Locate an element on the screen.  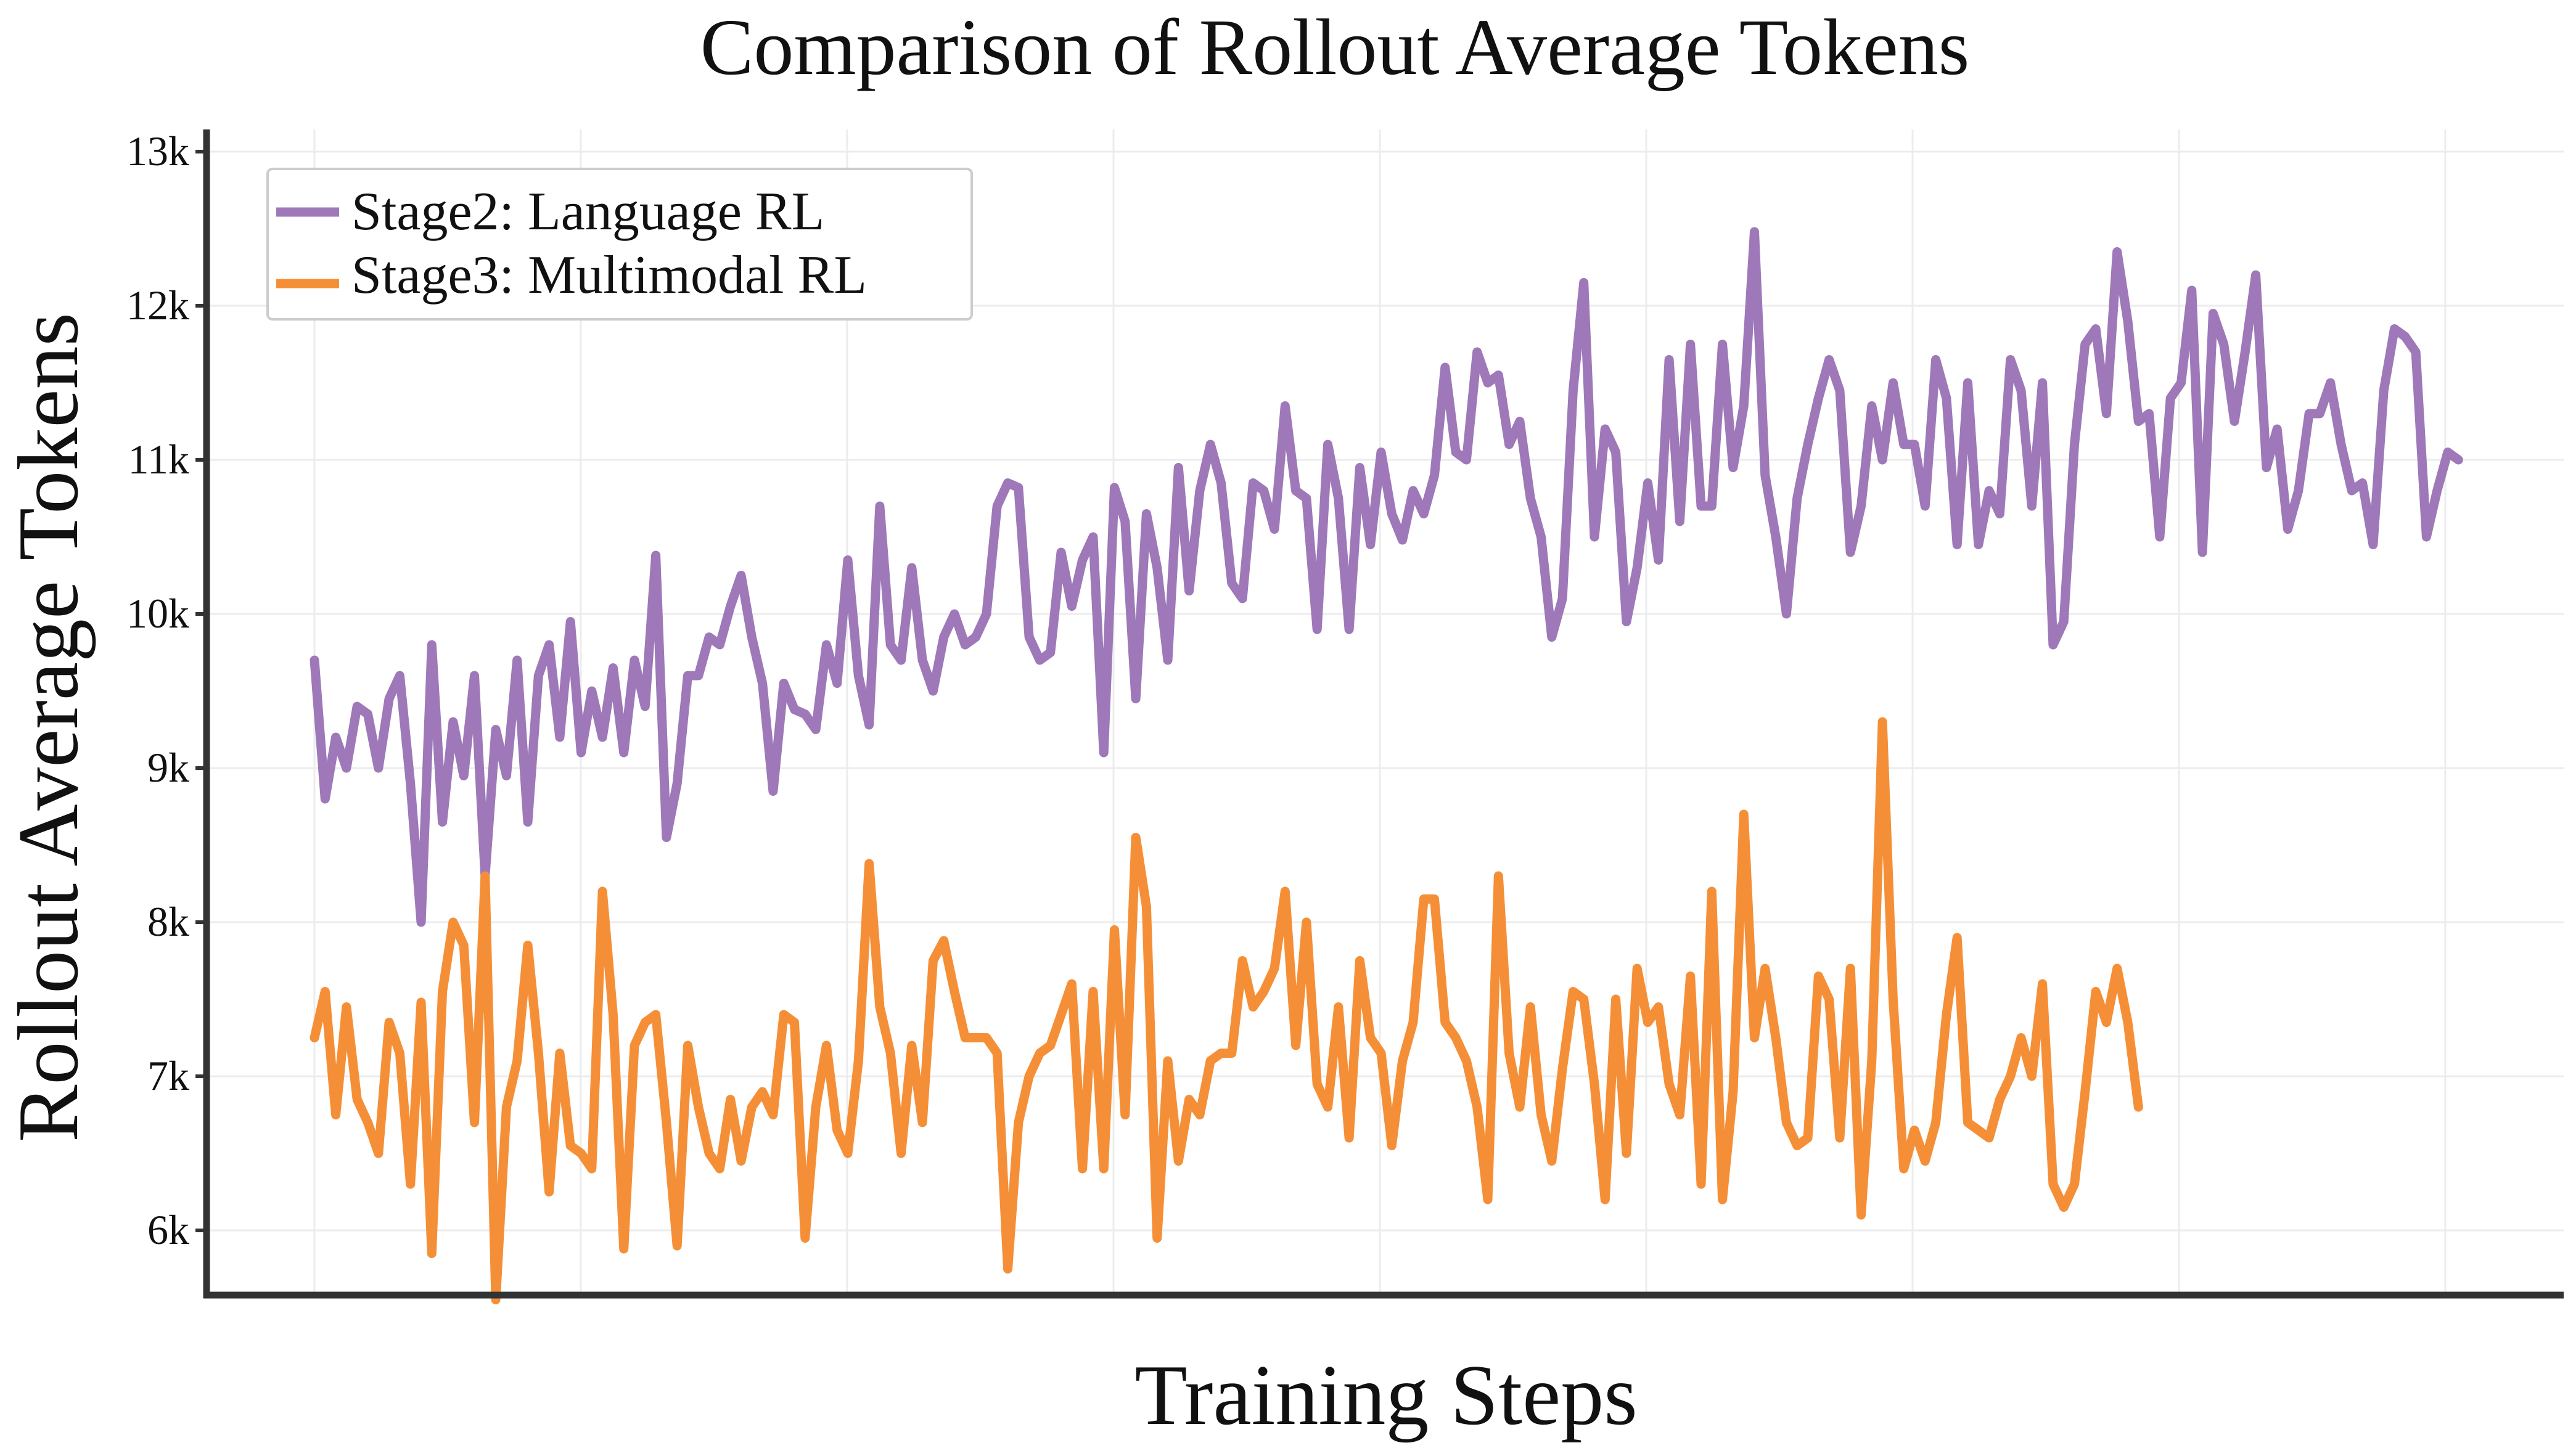
y-axis-ticks: 6k 7k 8k 9k 10k 11k 12k 13k is located at coordinates (167, 691).